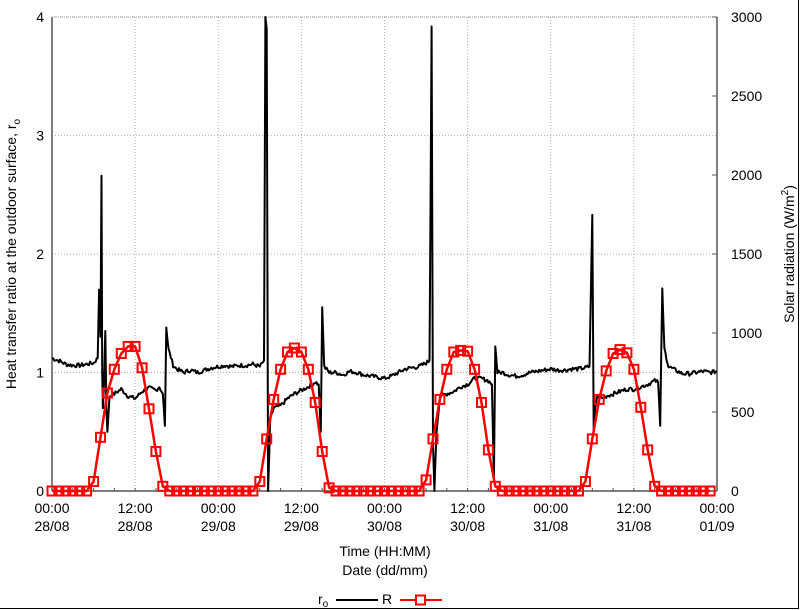  I want to click on right-axis-title: Solar radiation (W/m2), so click(788, 254).